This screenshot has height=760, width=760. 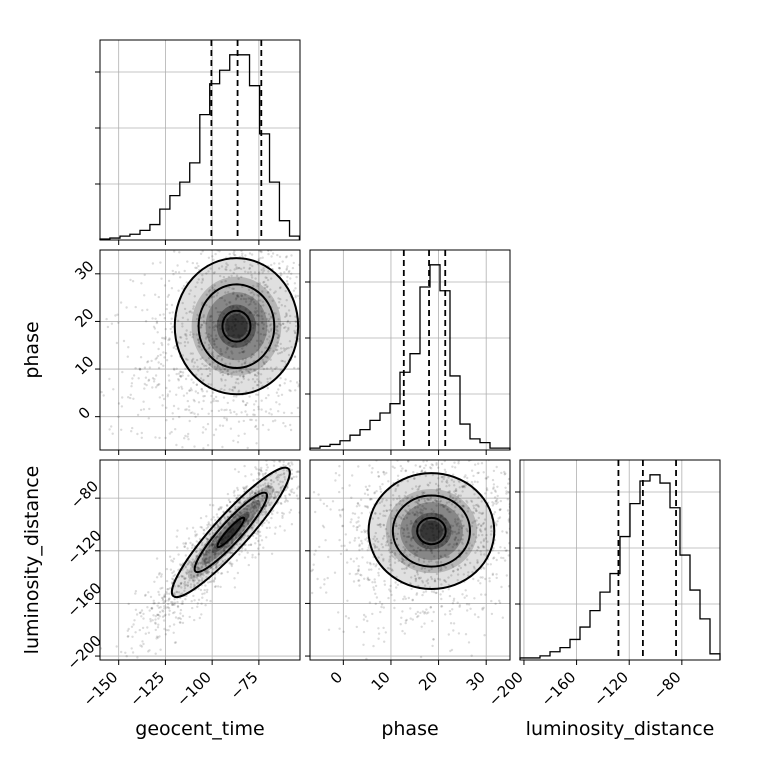 What do you see at coordinates (147, 689) in the screenshot?
I see `x-tick-label-geocent_time-1: −125` at bounding box center [147, 689].